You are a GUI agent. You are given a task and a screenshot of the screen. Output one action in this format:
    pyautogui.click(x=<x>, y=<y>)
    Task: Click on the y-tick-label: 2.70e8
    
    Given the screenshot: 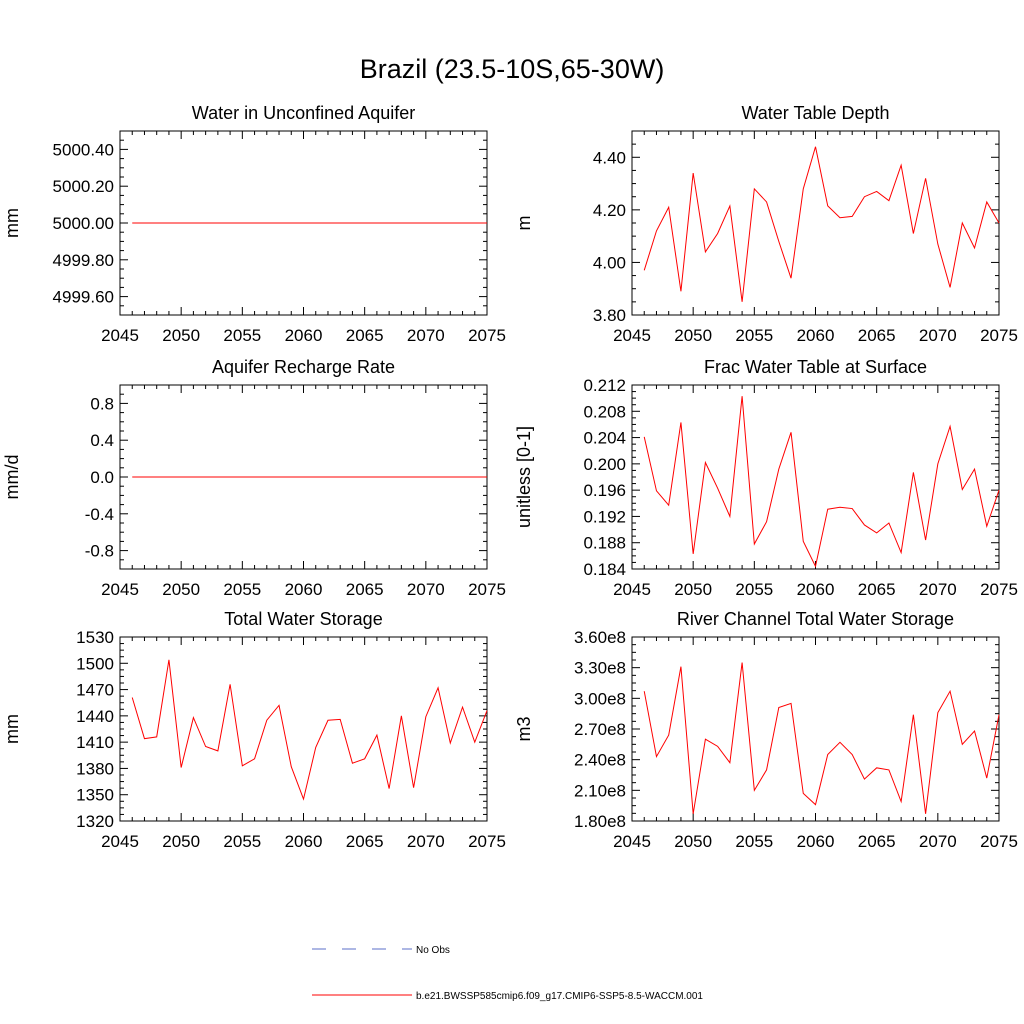 What is the action you would take?
    pyautogui.click(x=600, y=729)
    